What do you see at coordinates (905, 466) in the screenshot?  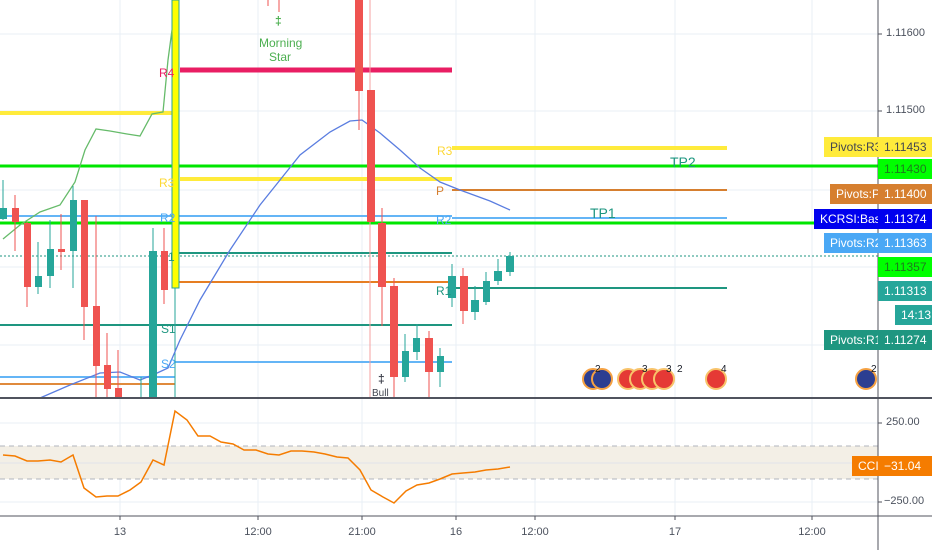 I see `cci-value-tag: −31.04` at bounding box center [905, 466].